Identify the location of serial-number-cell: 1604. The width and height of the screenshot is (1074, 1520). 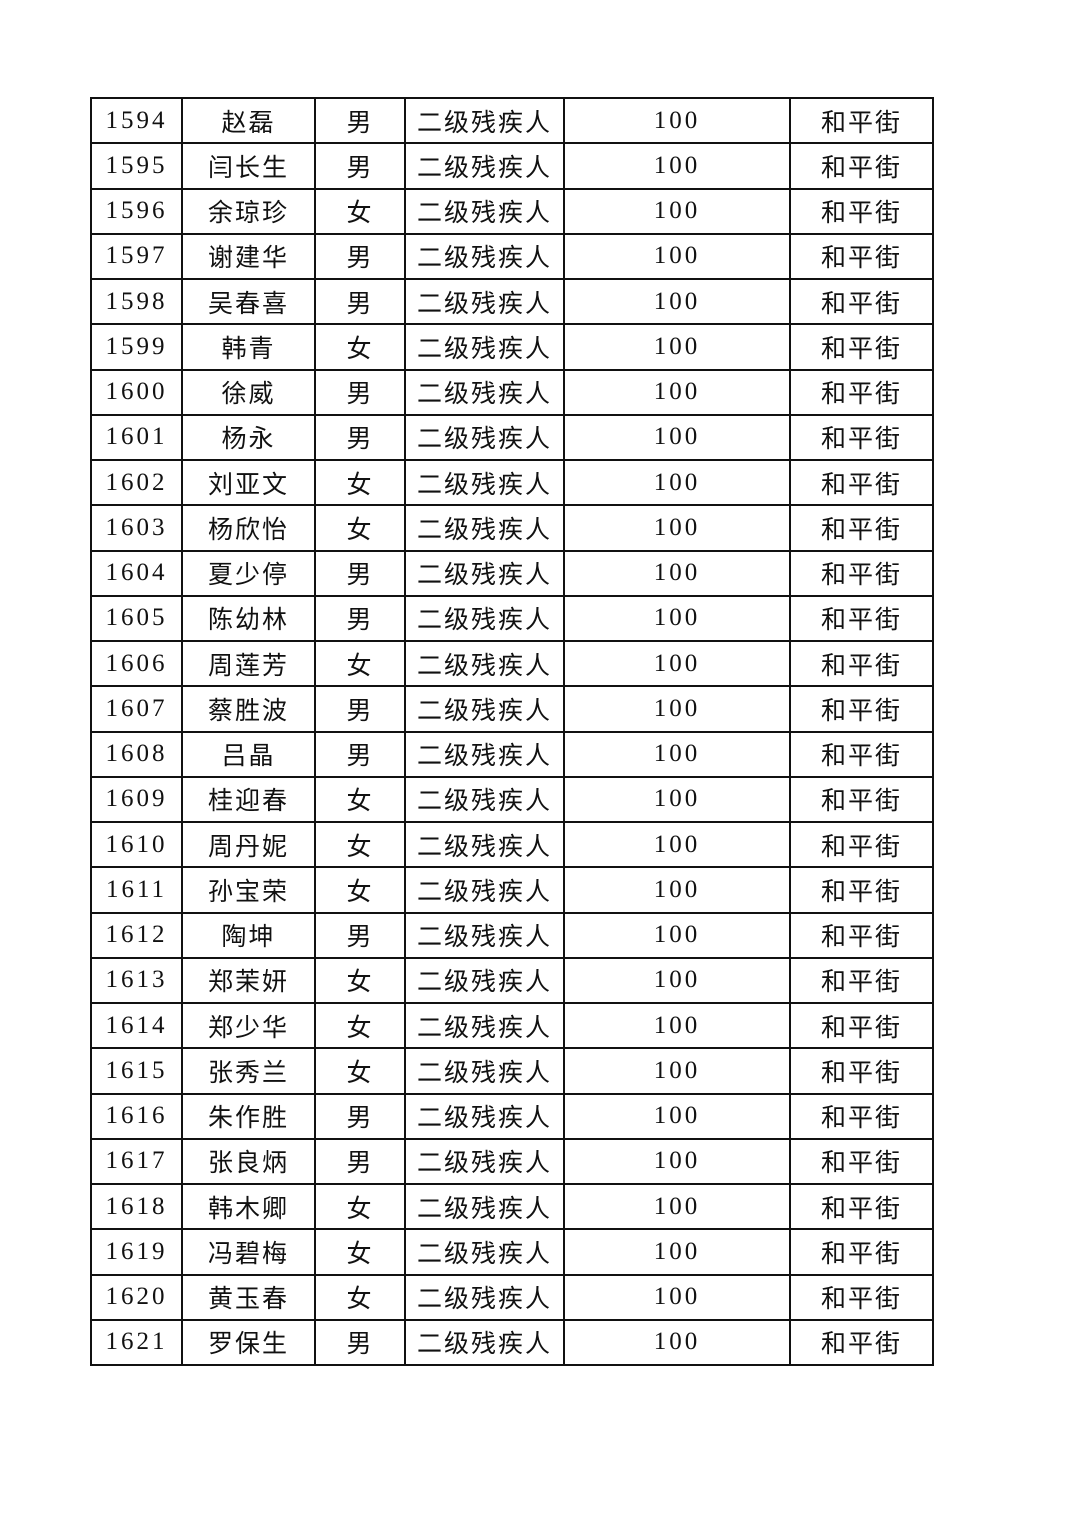
(136, 573).